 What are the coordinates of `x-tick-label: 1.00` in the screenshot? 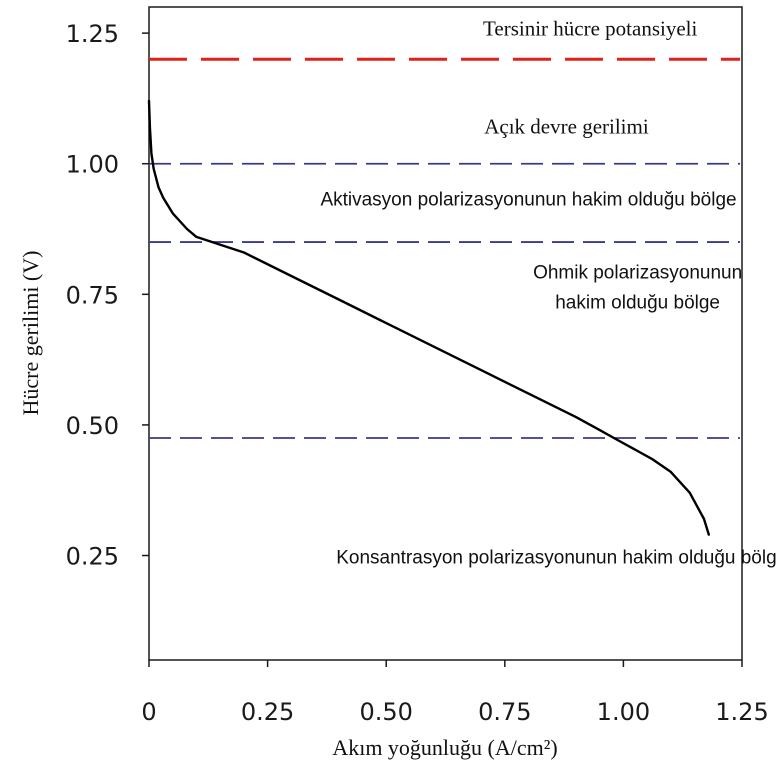 It's located at (623, 712).